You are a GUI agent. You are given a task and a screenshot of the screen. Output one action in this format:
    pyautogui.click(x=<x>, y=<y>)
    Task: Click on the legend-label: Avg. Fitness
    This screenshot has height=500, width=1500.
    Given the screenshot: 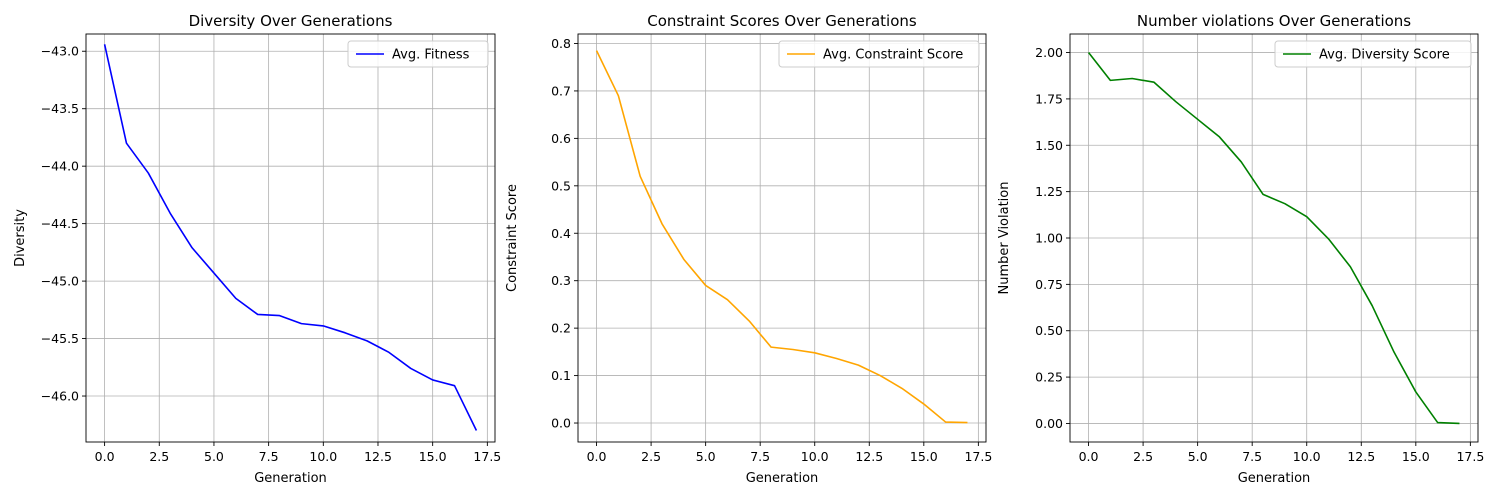 What is the action you would take?
    pyautogui.click(x=431, y=55)
    